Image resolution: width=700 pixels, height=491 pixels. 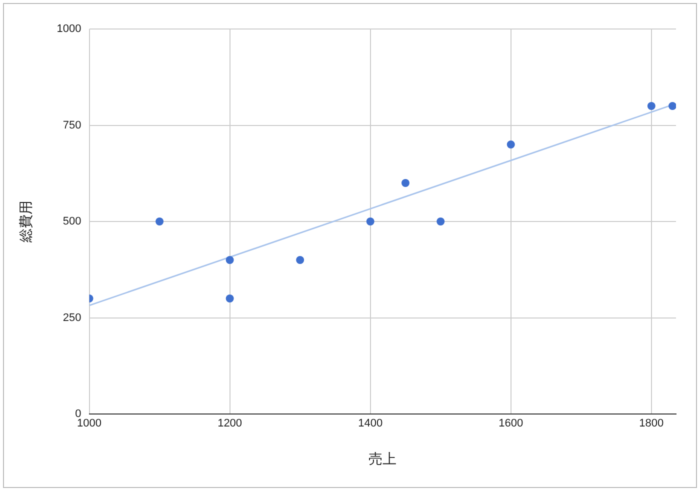 I want to click on y-tick-label: 500, so click(x=72, y=222).